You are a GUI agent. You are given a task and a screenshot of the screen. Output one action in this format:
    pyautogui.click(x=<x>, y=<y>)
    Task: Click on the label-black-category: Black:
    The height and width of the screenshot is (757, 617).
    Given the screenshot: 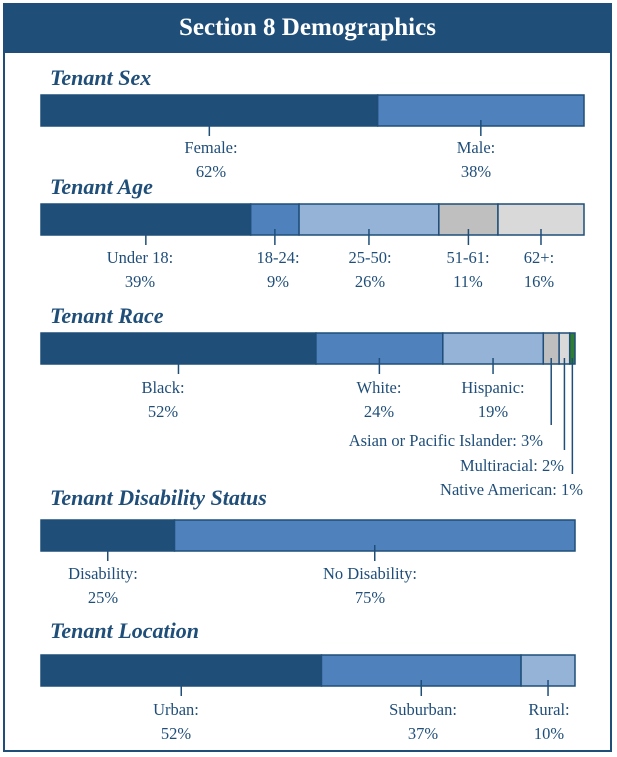 What is the action you would take?
    pyautogui.click(x=163, y=387)
    